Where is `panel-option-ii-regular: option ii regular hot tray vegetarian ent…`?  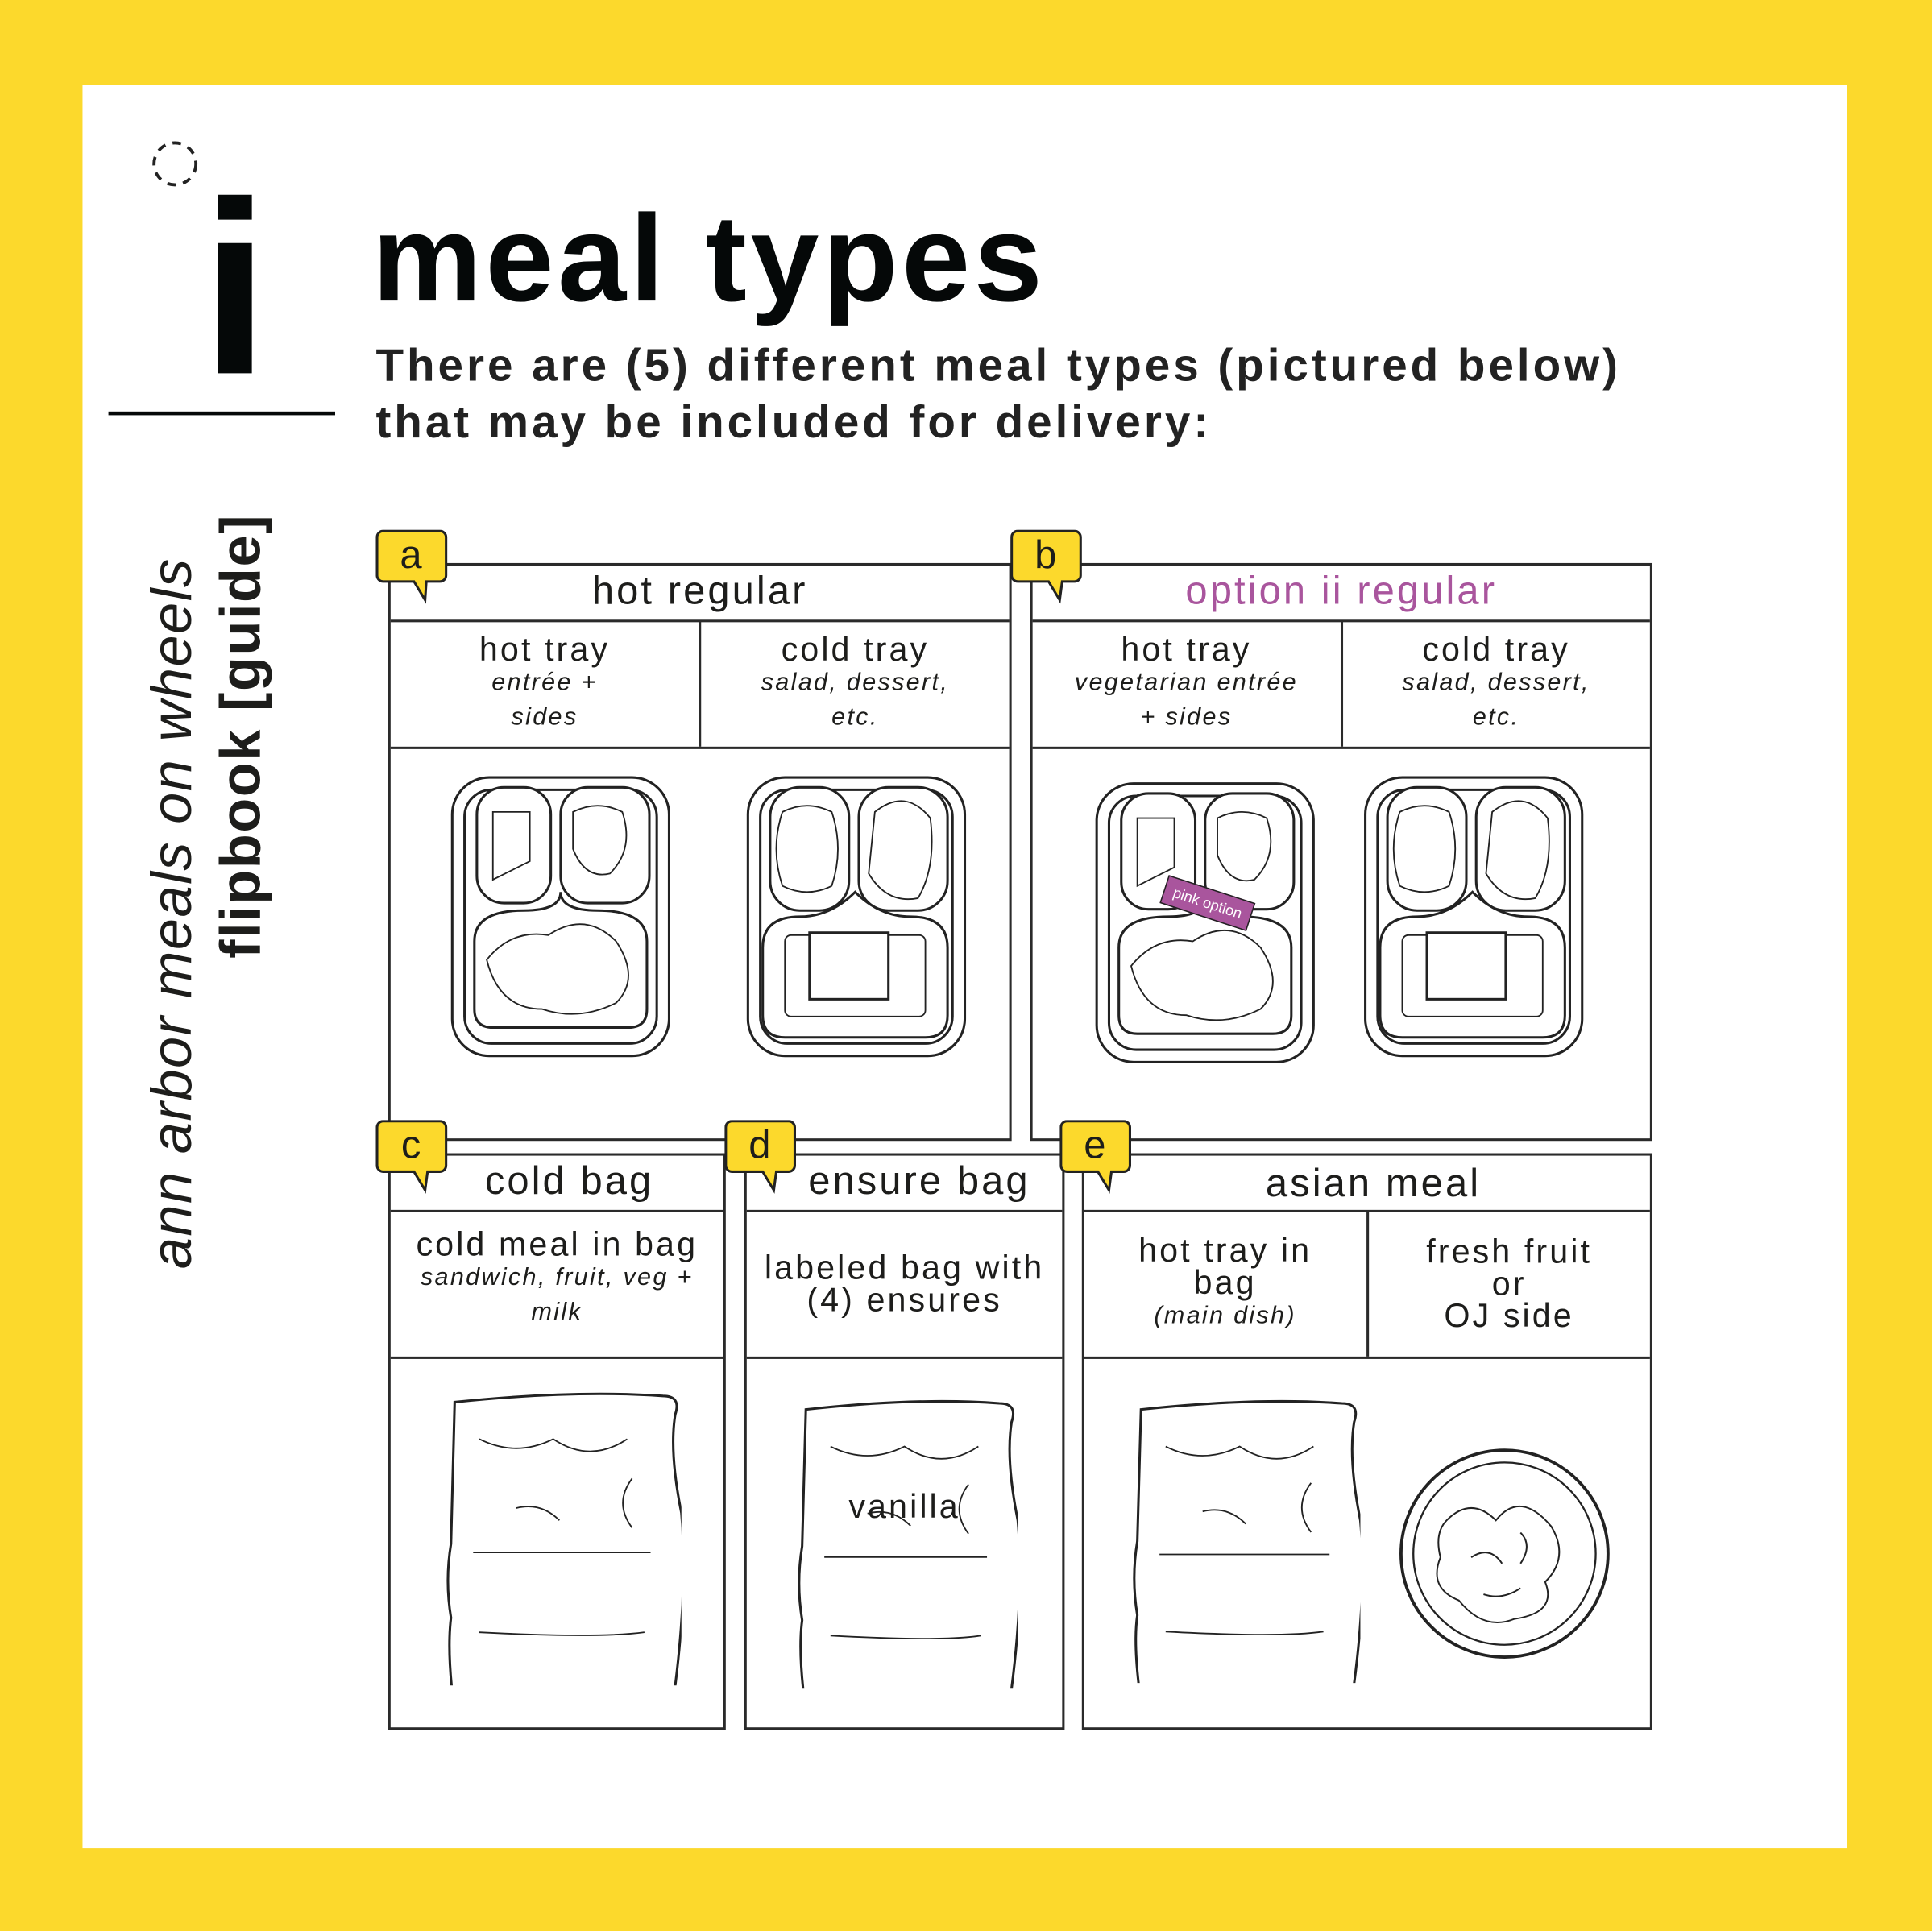
panel-option-ii-regular: option ii regular hot tray vegetarian ent… is located at coordinates (1341, 852).